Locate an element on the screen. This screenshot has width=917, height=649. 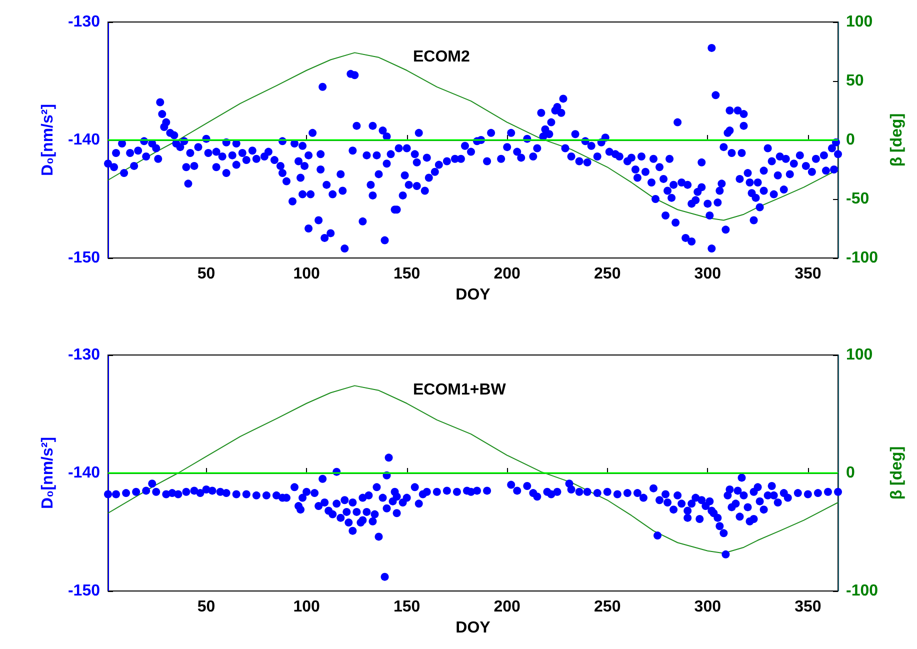
text: ECOM2 is located at coordinates (441, 57).